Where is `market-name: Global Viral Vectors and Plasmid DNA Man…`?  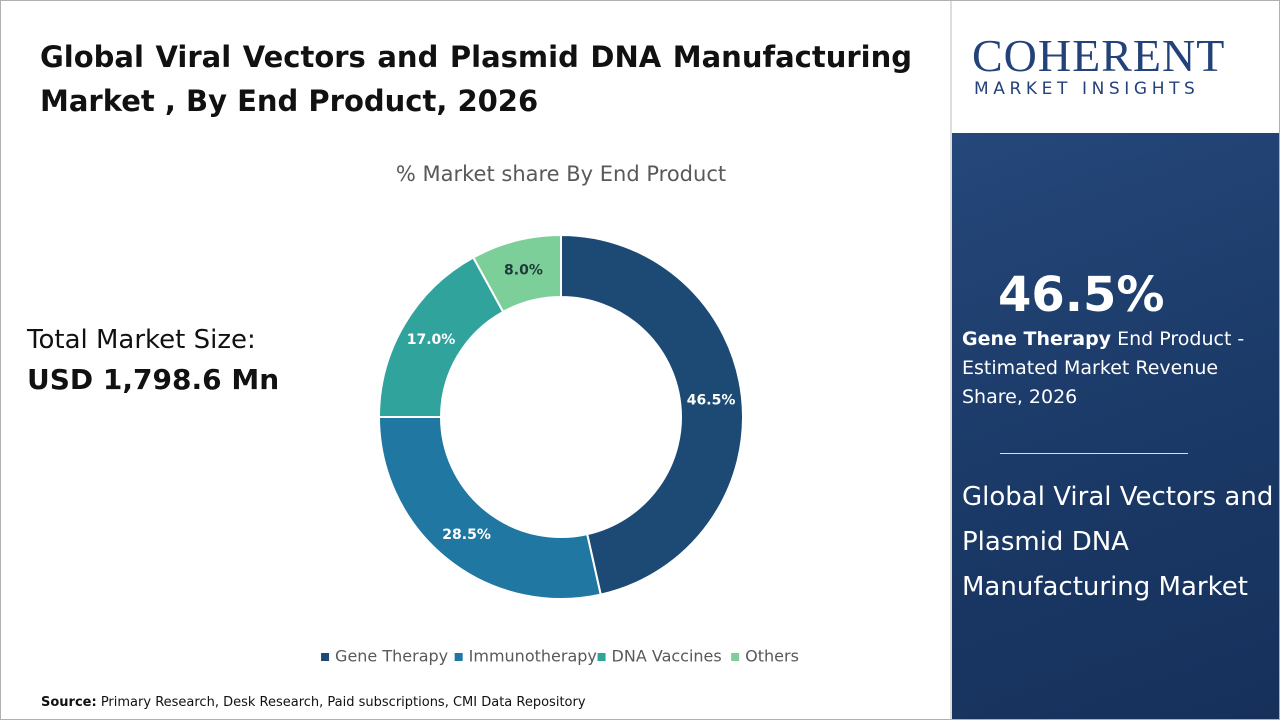 market-name: Global Viral Vectors and Plasmid DNA Man… is located at coordinates (1118, 542).